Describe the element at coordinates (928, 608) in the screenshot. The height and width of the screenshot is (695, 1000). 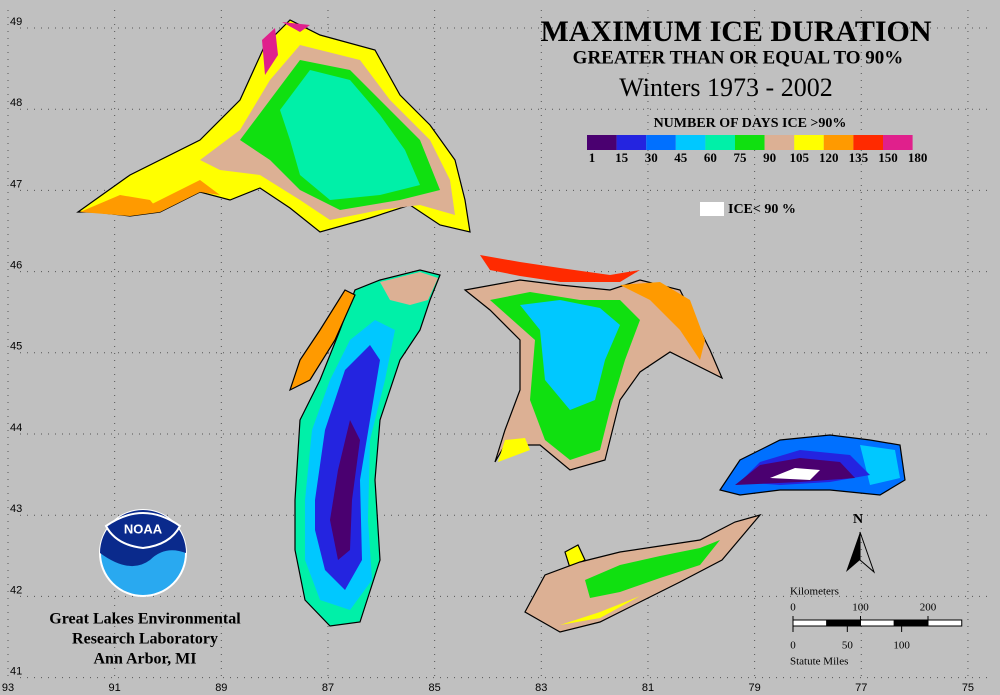
I see `km-tick-label: 200` at that location.